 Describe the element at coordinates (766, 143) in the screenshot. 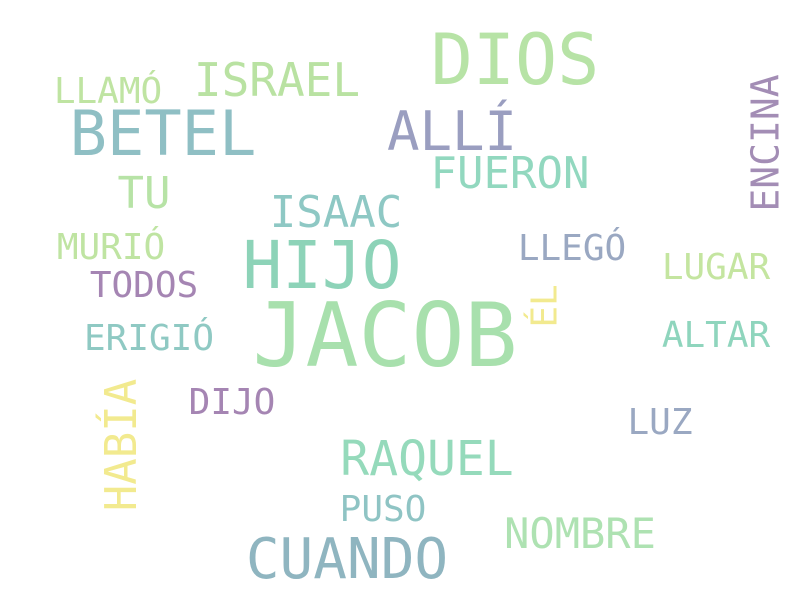

I see `word-encina: ENCINA` at that location.